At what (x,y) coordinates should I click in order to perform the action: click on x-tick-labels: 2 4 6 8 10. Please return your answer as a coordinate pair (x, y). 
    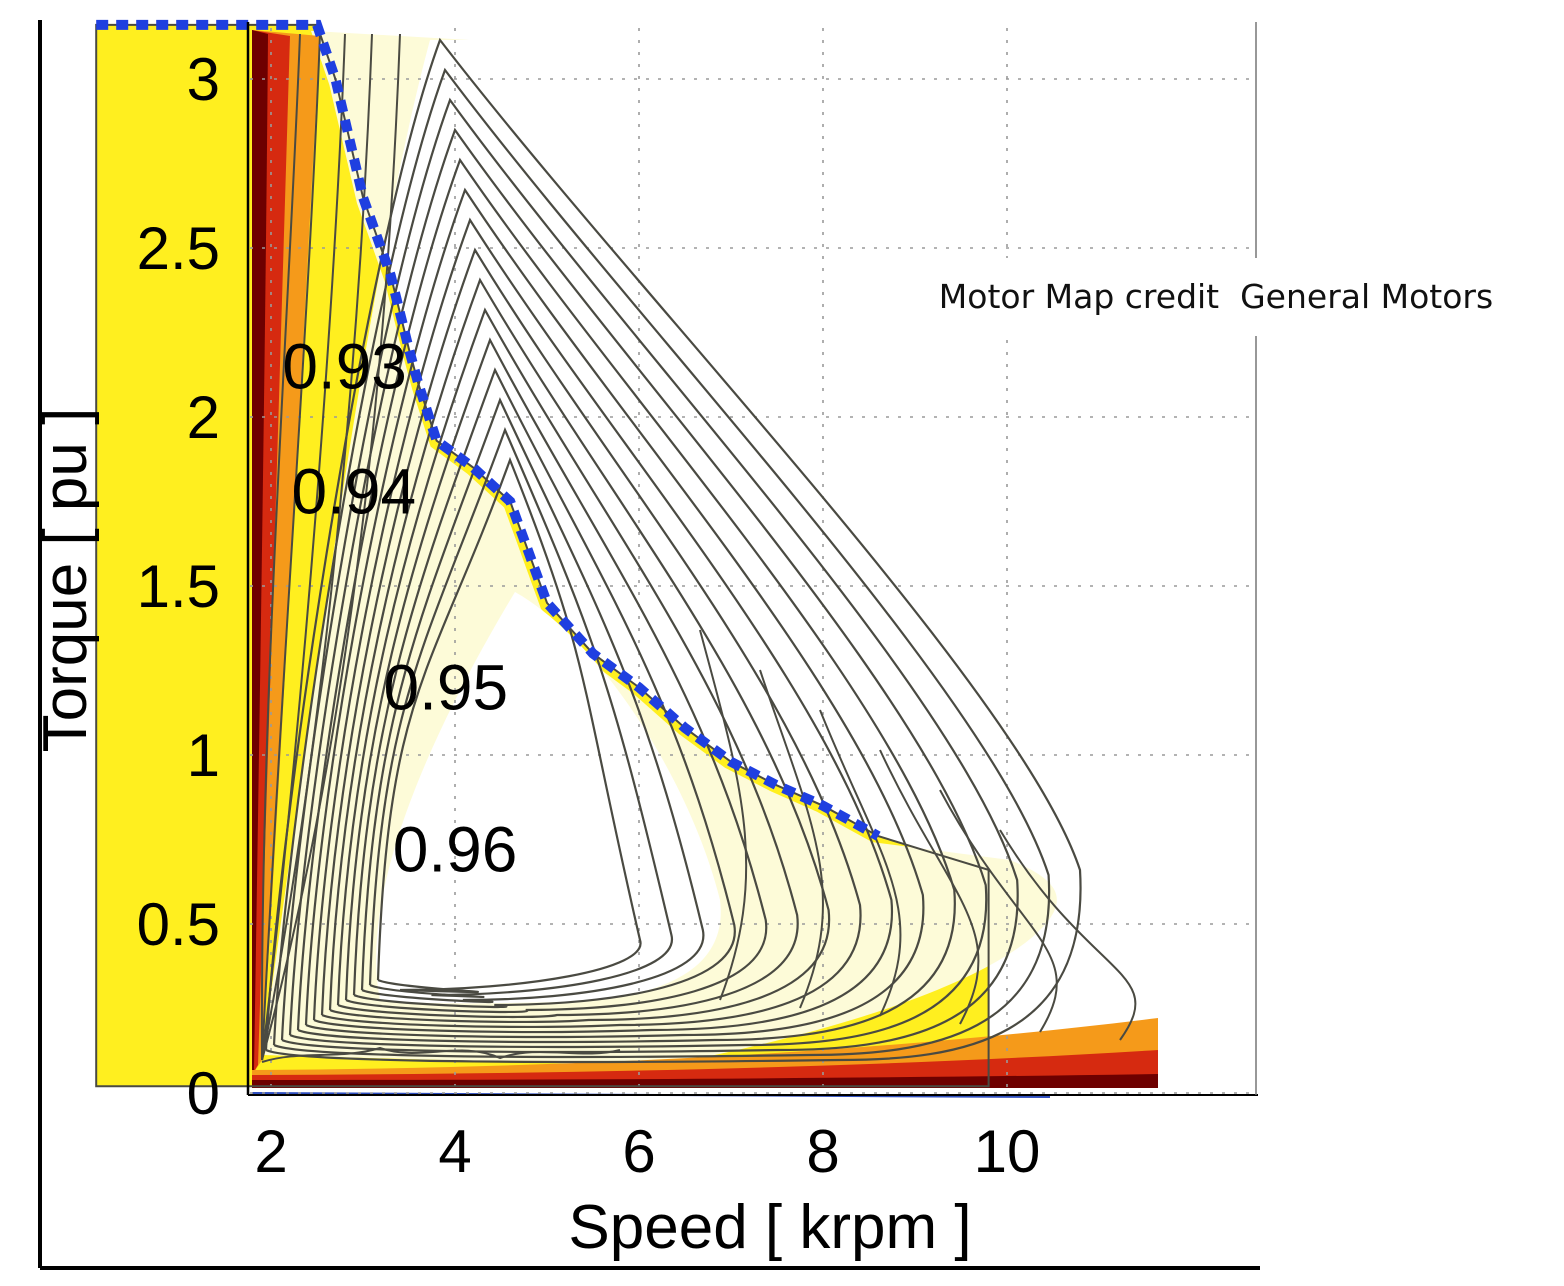
    Looking at the image, I should click on (647, 1151).